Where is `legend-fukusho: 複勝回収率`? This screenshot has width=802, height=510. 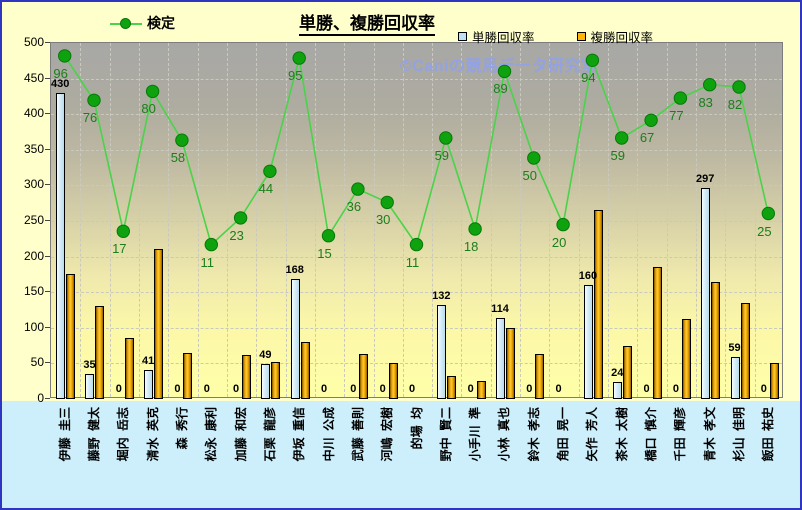 legend-fukusho: 複勝回収率 is located at coordinates (615, 36).